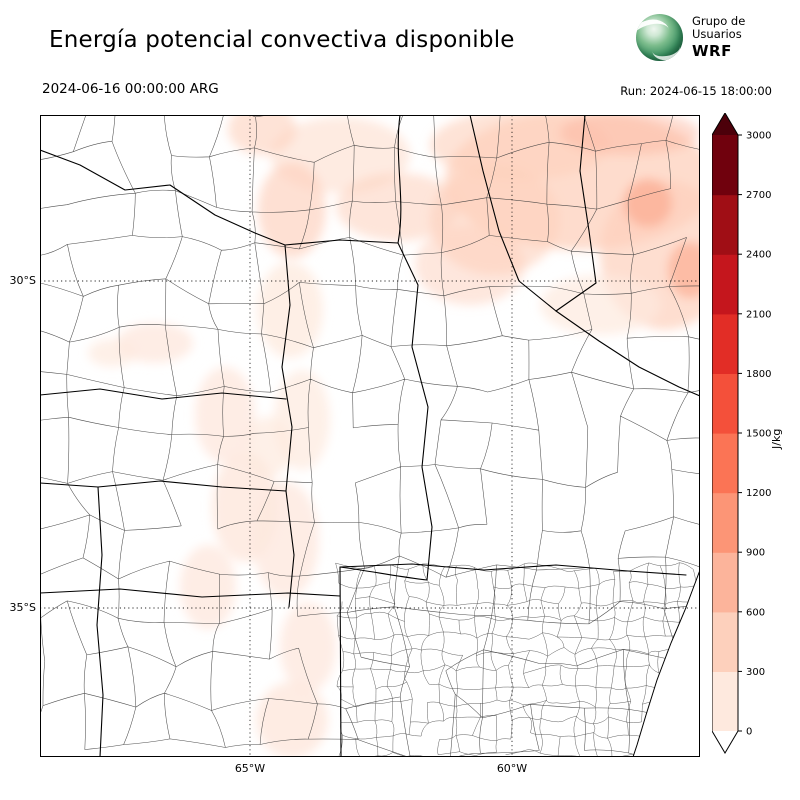  What do you see at coordinates (725, 742) in the screenshot?
I see `colorbar-under-arrow` at bounding box center [725, 742].